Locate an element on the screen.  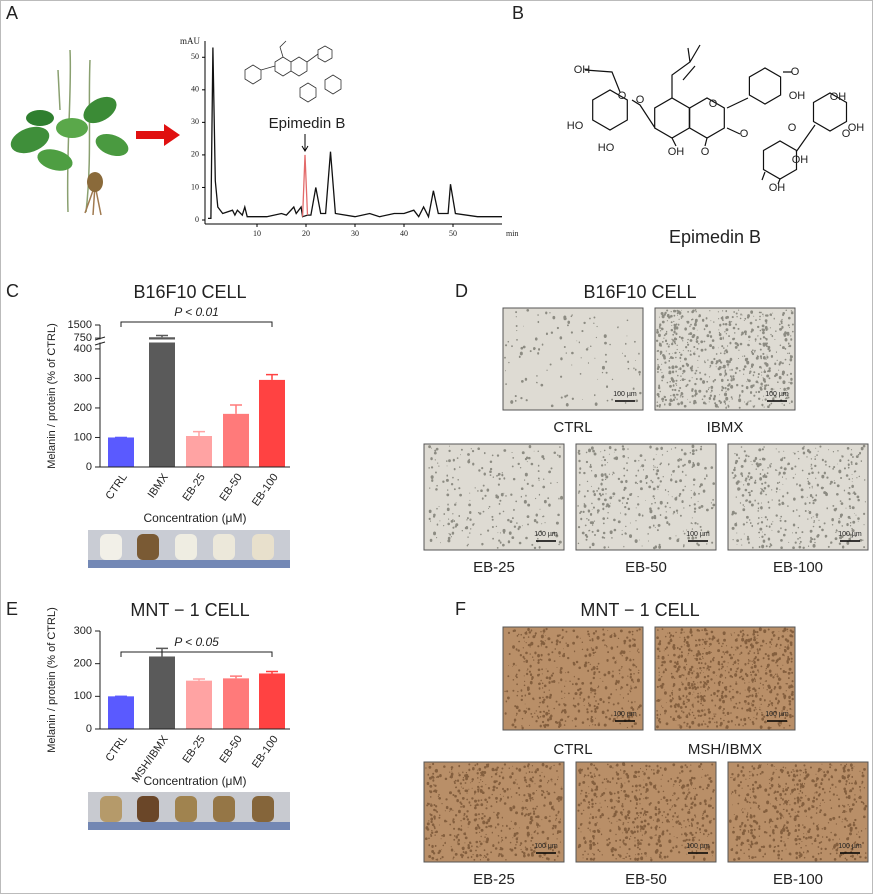
x-tick-label: 20 is located at coordinates (306, 233).